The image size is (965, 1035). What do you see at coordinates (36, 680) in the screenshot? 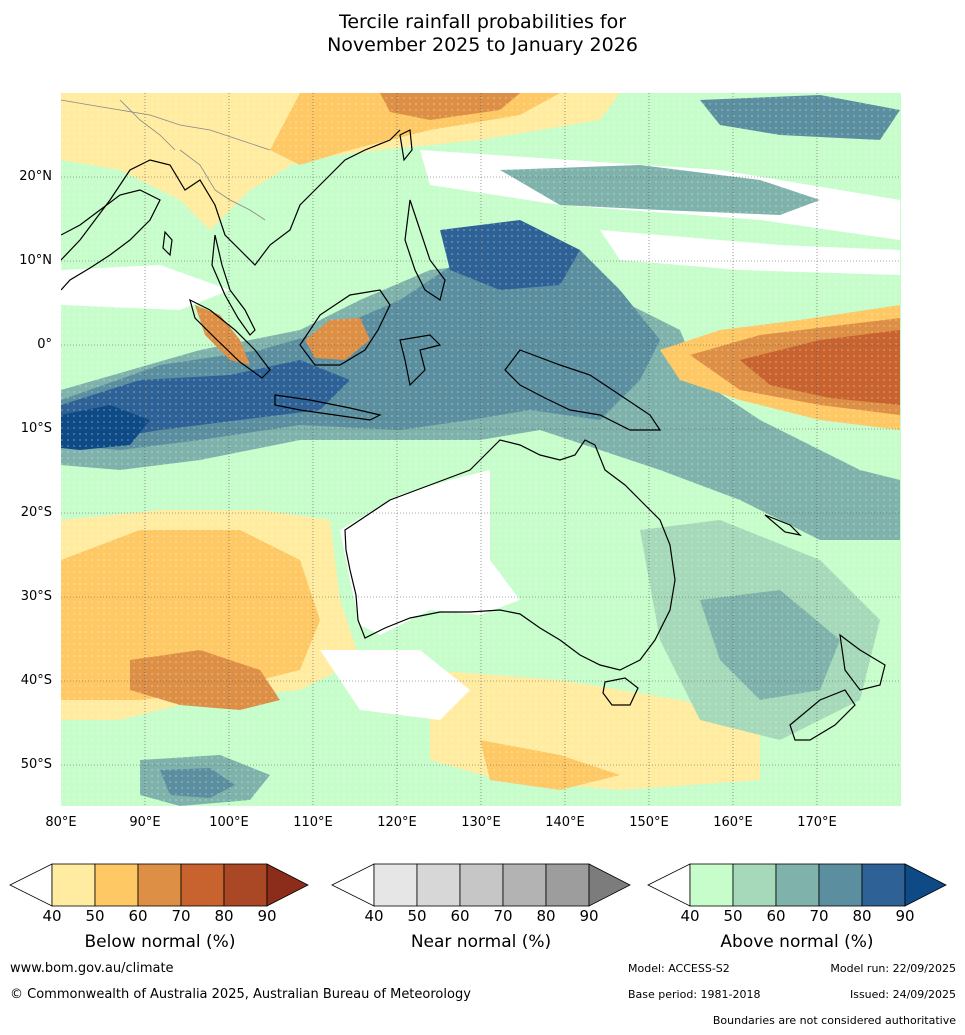
I see `lat-label-40s: 40°S` at bounding box center [36, 680].